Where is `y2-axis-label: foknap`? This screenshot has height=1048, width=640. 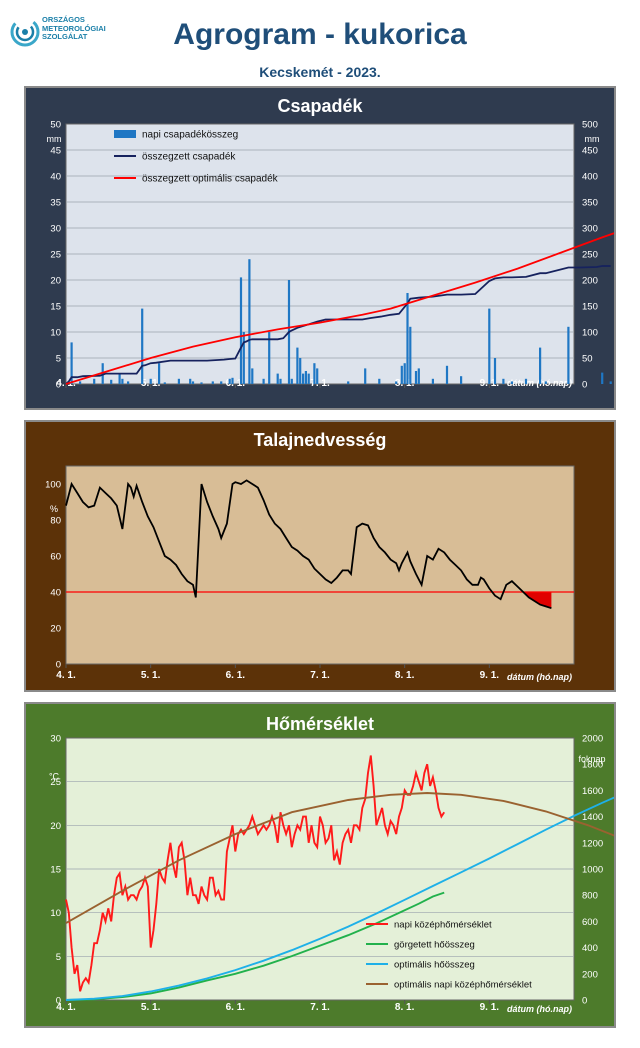 y2-axis-label: foknap is located at coordinates (591, 759).